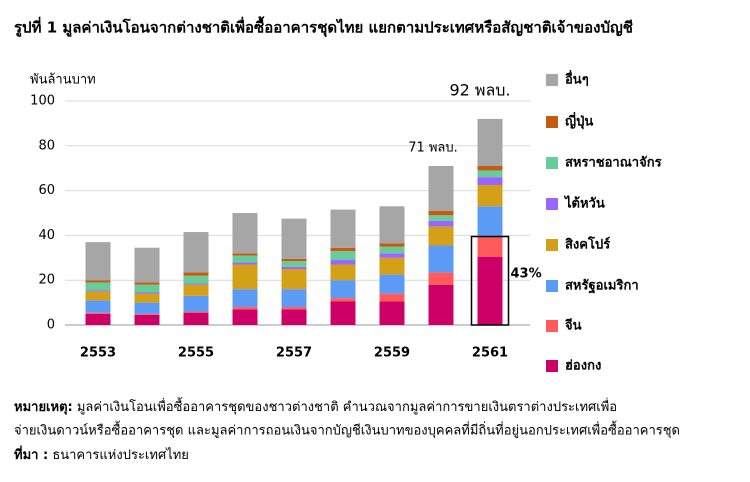 The image size is (750, 482). What do you see at coordinates (602, 287) in the screenshot?
I see `legend-label: สหรัฐอเมริกา` at bounding box center [602, 287].